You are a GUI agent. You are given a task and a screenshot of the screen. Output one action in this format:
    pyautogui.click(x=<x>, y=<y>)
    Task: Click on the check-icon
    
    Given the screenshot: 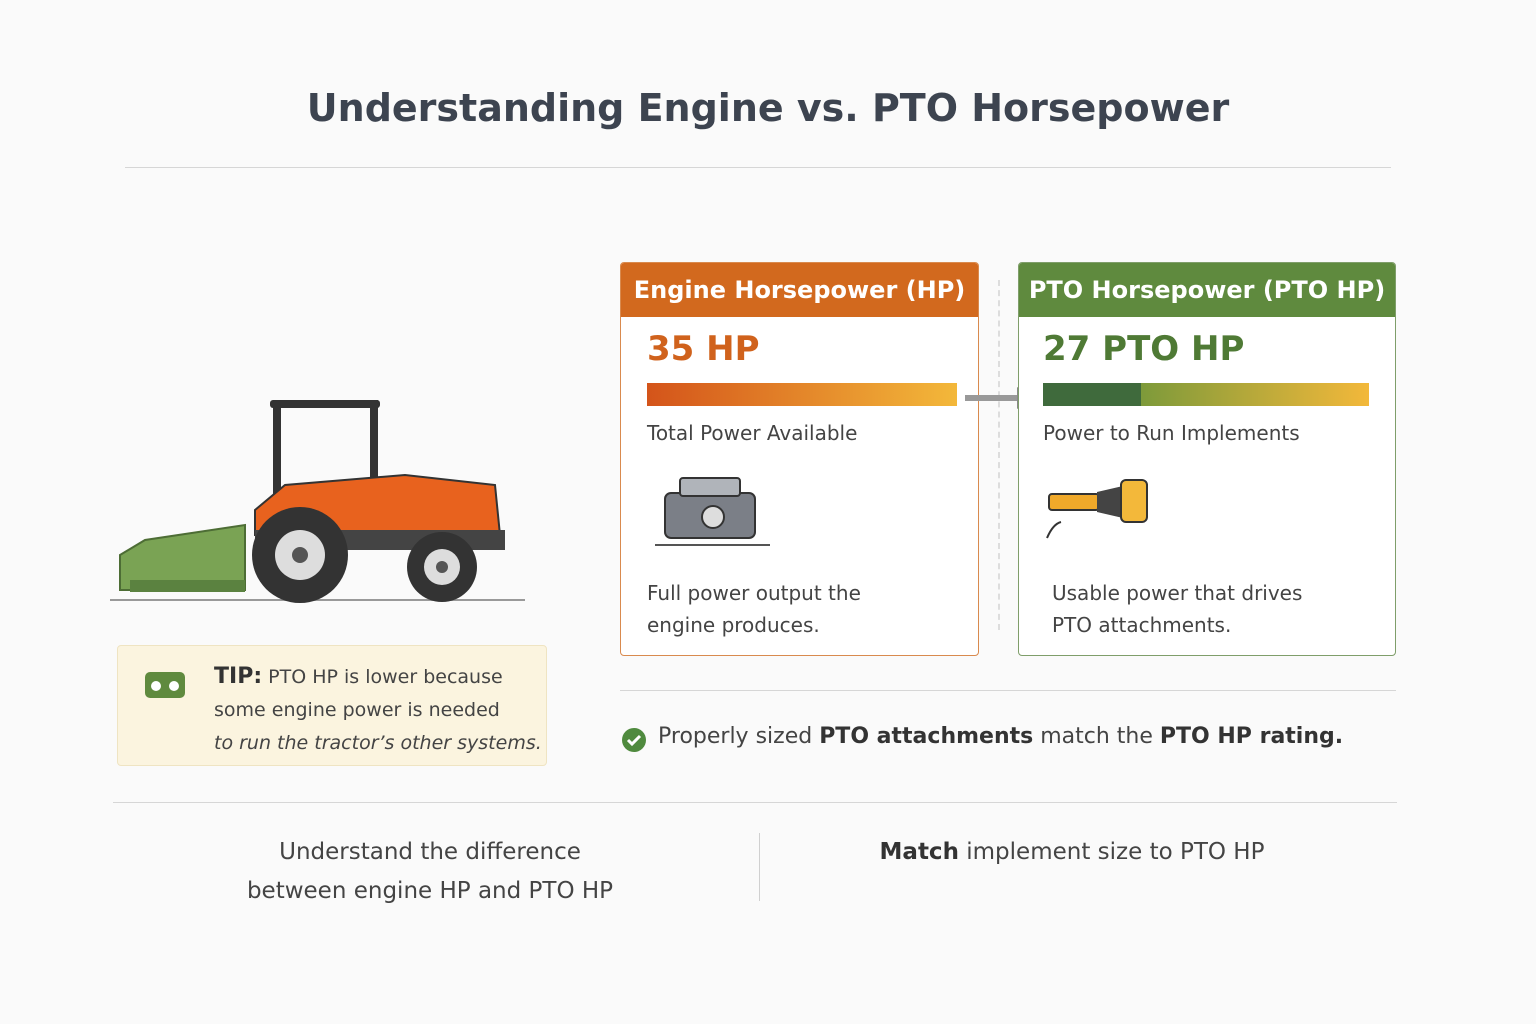 What is the action you would take?
    pyautogui.click(x=634, y=740)
    